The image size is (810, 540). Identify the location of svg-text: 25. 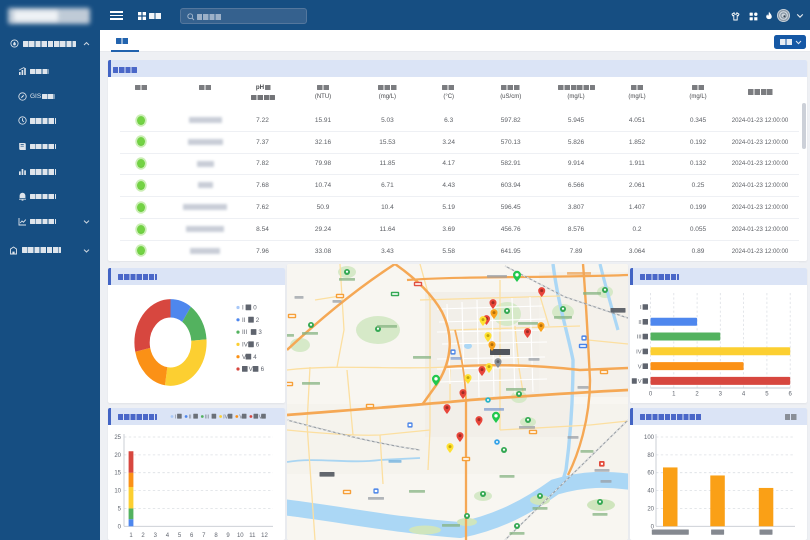
(117, 438).